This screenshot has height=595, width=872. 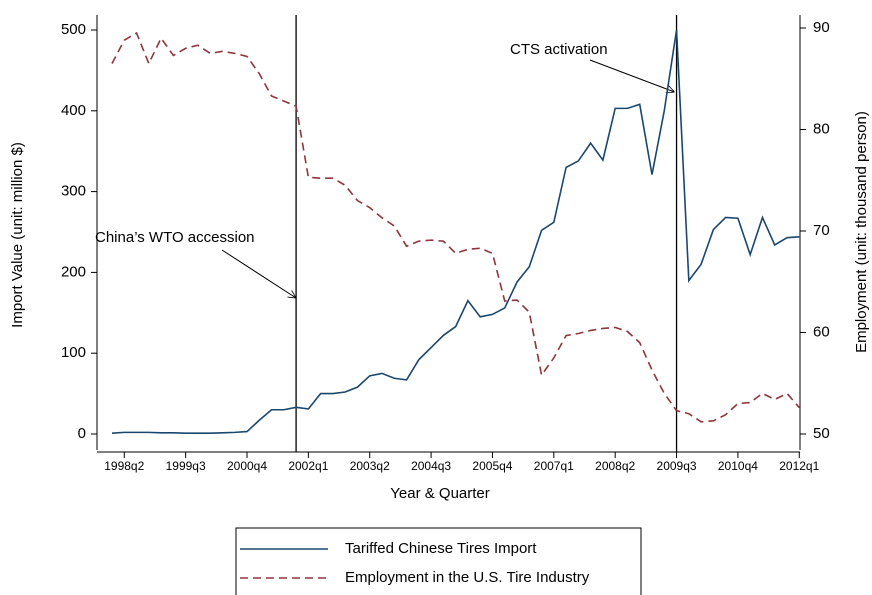 What do you see at coordinates (370, 466) in the screenshot?
I see `x-tick-label: 2003q2` at bounding box center [370, 466].